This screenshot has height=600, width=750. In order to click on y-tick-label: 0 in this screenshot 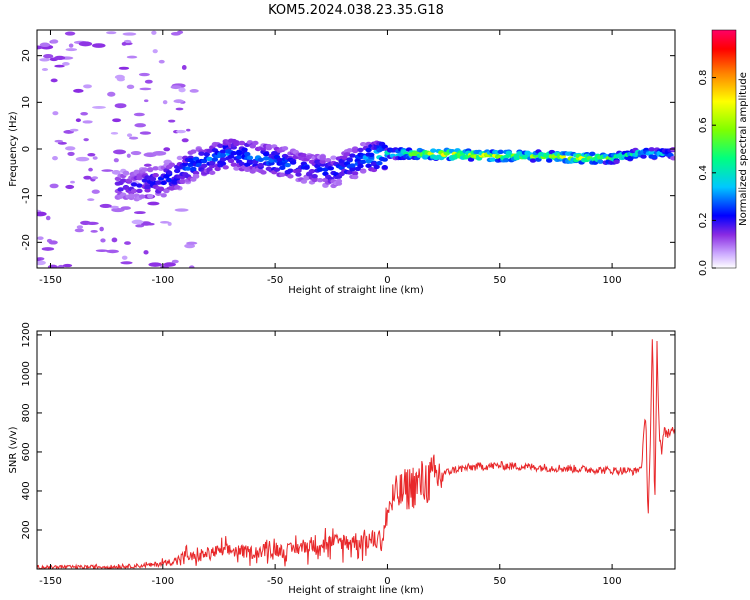, I will do `click(26, 149)`.